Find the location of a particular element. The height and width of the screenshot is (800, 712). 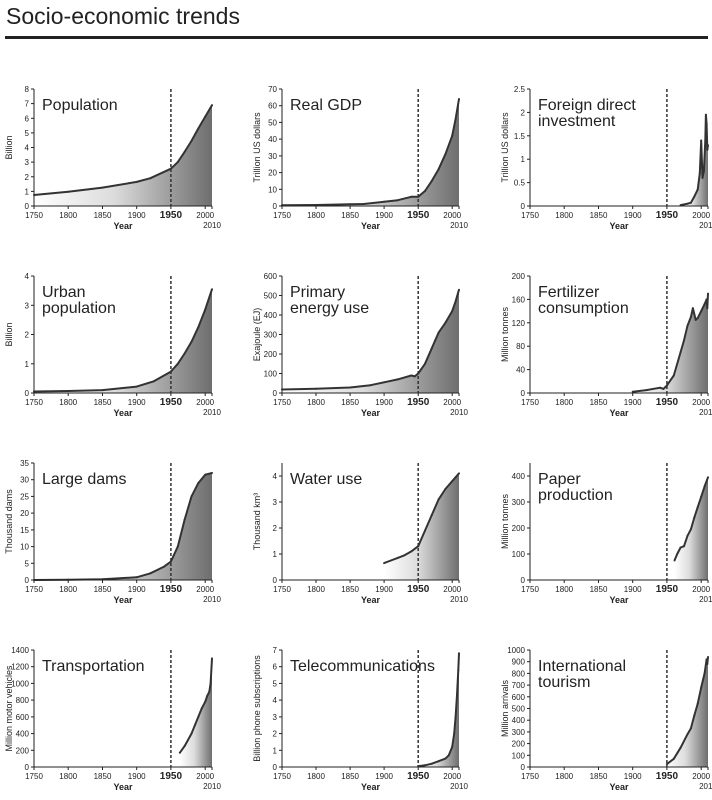

chart-title-line: Large dams is located at coordinates (84, 479).